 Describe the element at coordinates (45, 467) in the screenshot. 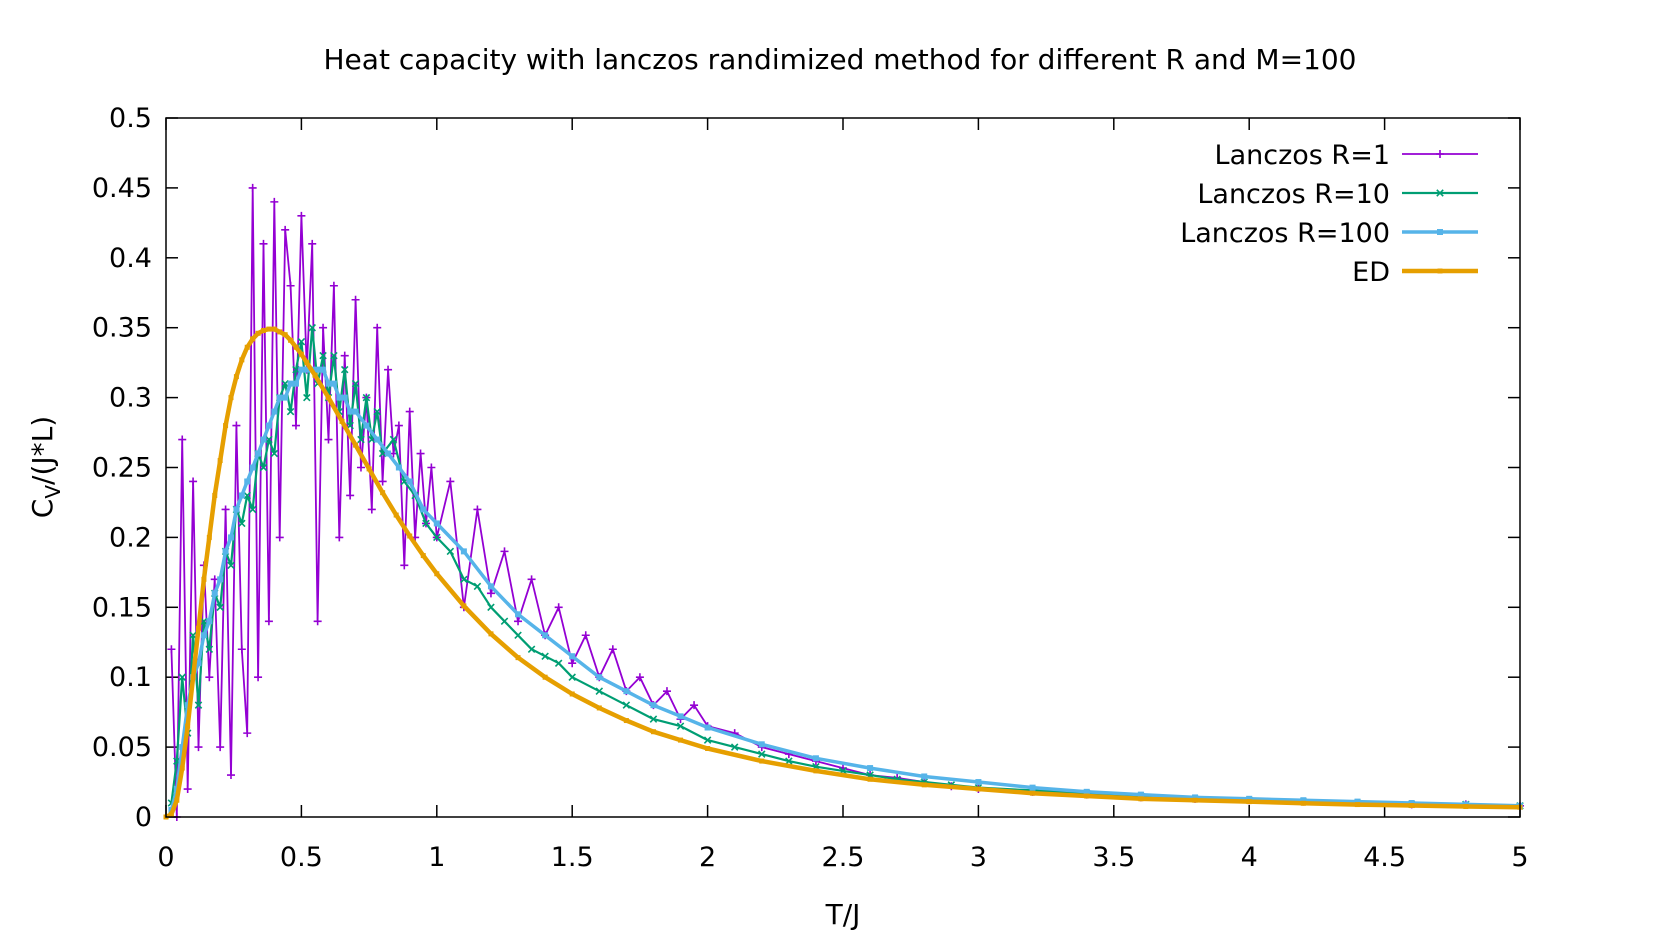

I see `svg-text: CV/(J*L)` at that location.